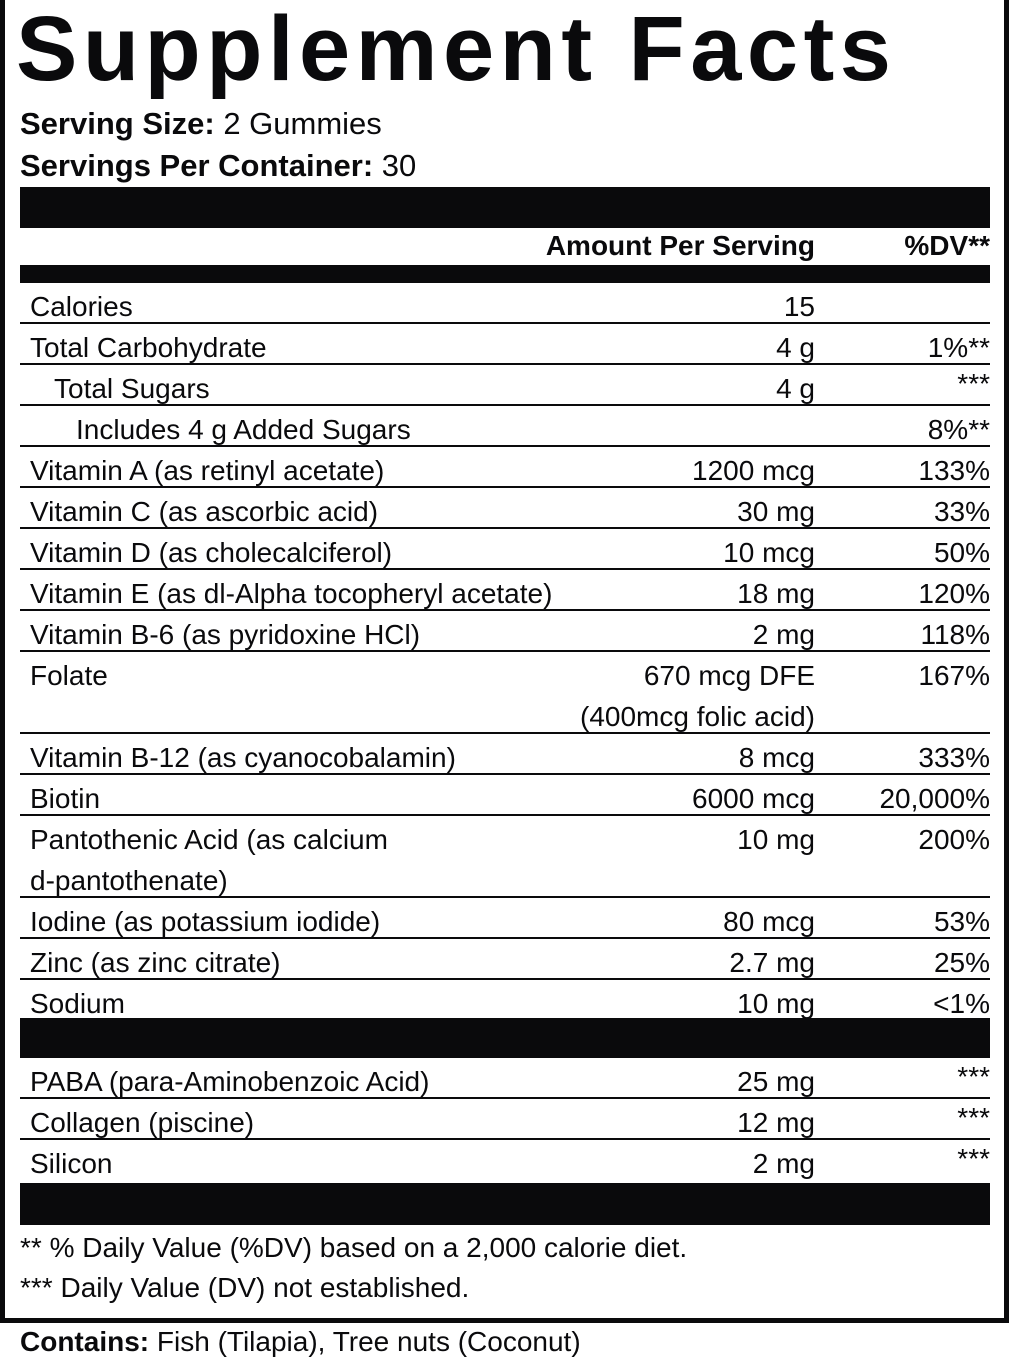 The width and height of the screenshot is (1009, 1368). I want to click on nutrient-row: Calories 15, so click(505, 303).